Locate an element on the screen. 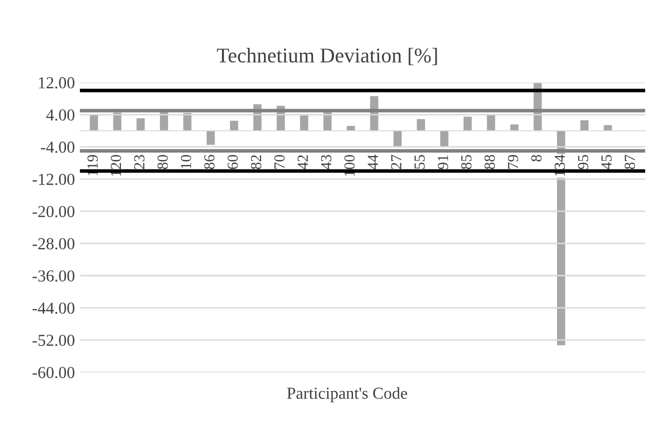 Image resolution: width=655 pixels, height=441 pixels. x-tick-label: 100 is located at coordinates (349, 165).